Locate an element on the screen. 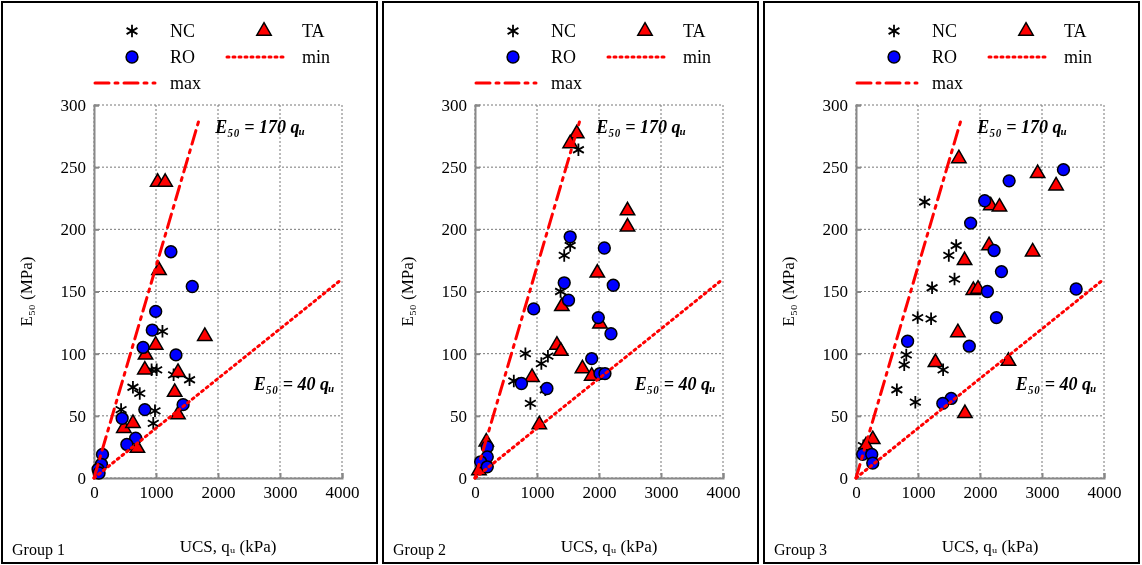 The image size is (1142, 565). text: Group 2 is located at coordinates (419, 550).